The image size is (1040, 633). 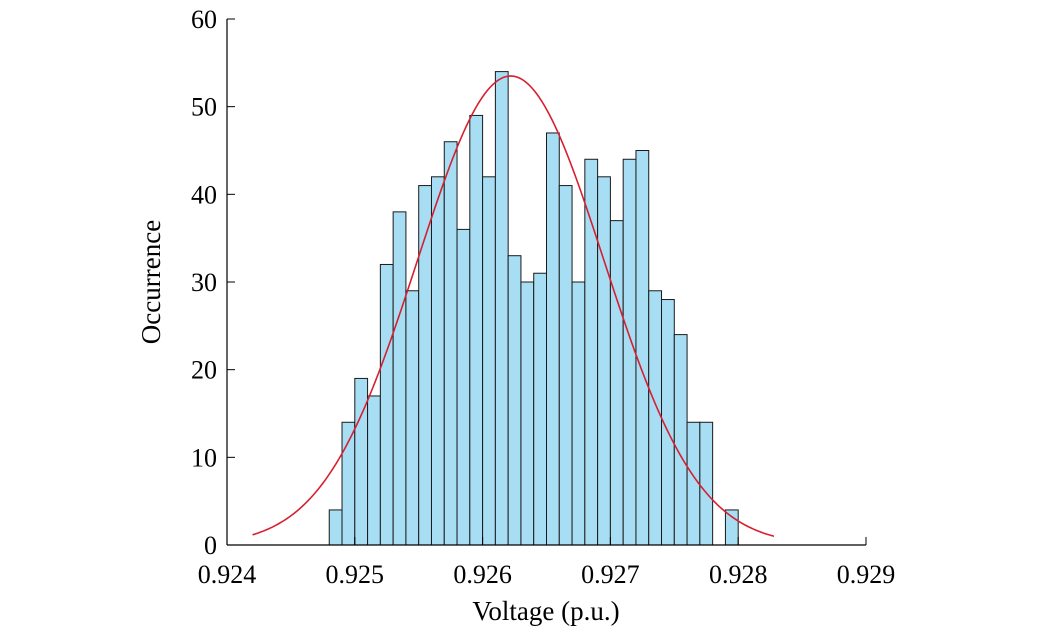 I want to click on x-tick-label: 0.926, so click(x=482, y=574).